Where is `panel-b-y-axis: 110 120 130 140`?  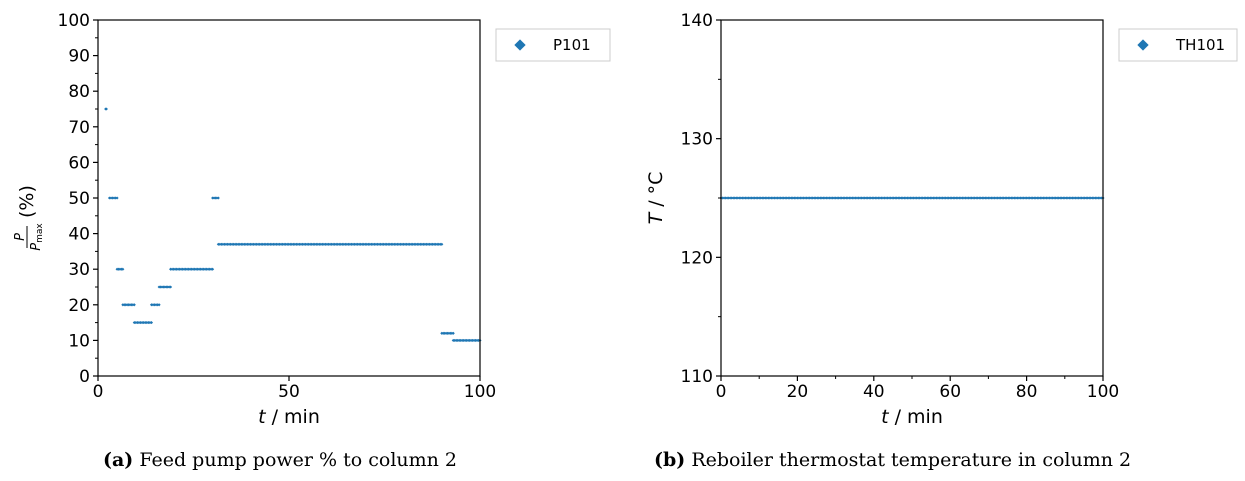
panel-b-y-axis: 110 120 130 140 is located at coordinates (701, 199).